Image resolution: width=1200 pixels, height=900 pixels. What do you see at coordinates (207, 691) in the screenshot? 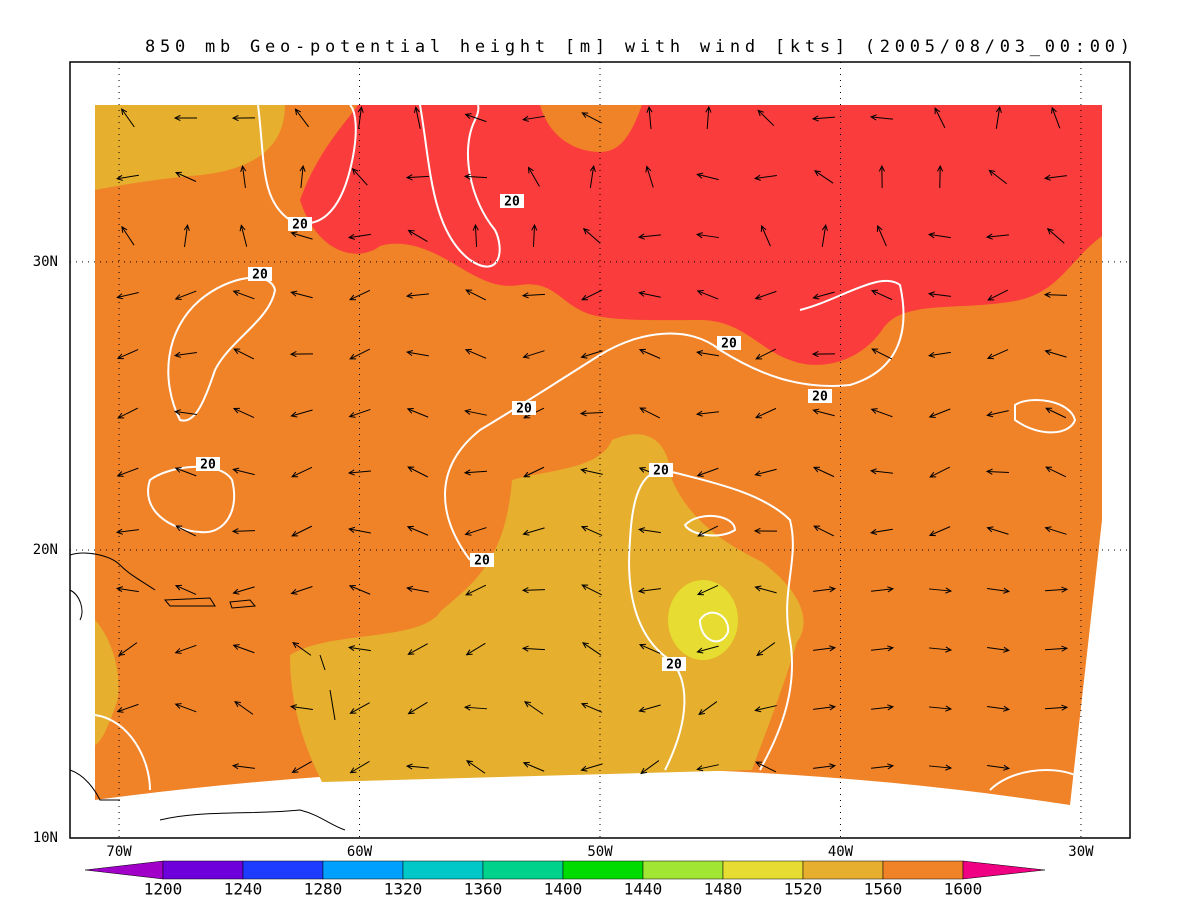
I see `coastlines` at bounding box center [207, 691].